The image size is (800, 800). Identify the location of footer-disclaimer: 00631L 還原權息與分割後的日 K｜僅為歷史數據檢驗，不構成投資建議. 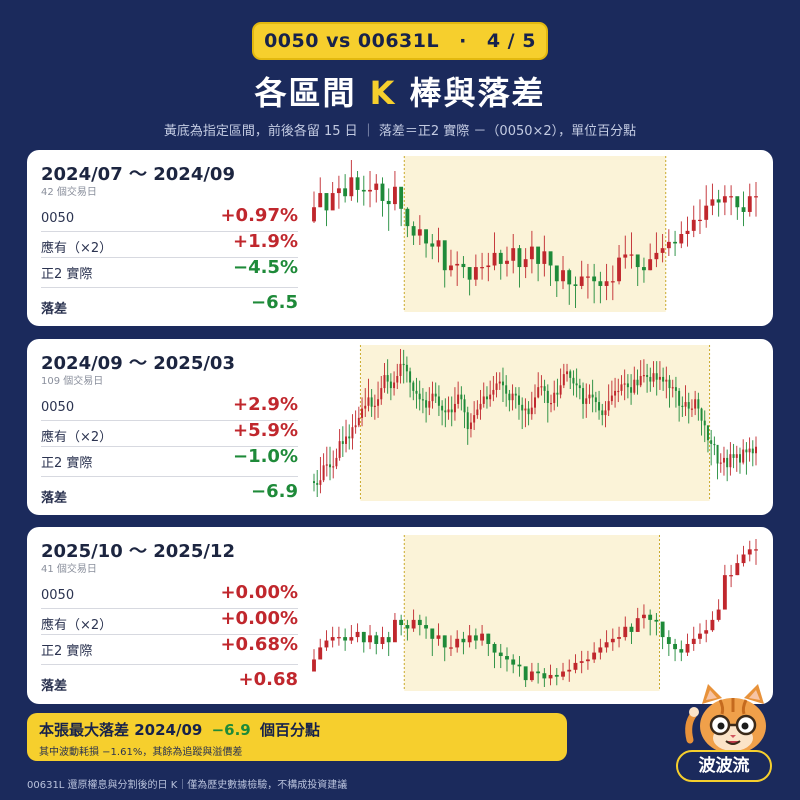
(187, 785).